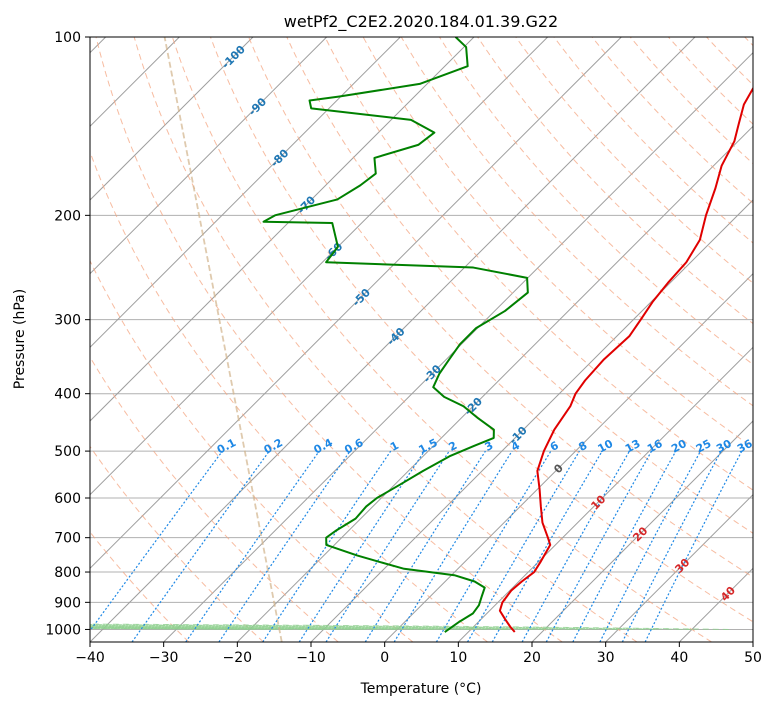 The width and height of the screenshot is (775, 712). Describe the element at coordinates (458, 658) in the screenshot. I see `x-tick-label: 10` at that location.